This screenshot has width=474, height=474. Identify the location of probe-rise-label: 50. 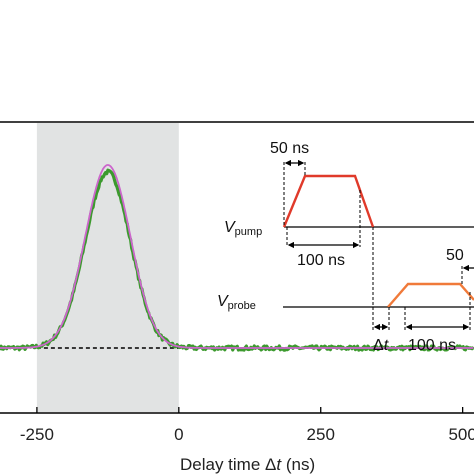
(455, 255).